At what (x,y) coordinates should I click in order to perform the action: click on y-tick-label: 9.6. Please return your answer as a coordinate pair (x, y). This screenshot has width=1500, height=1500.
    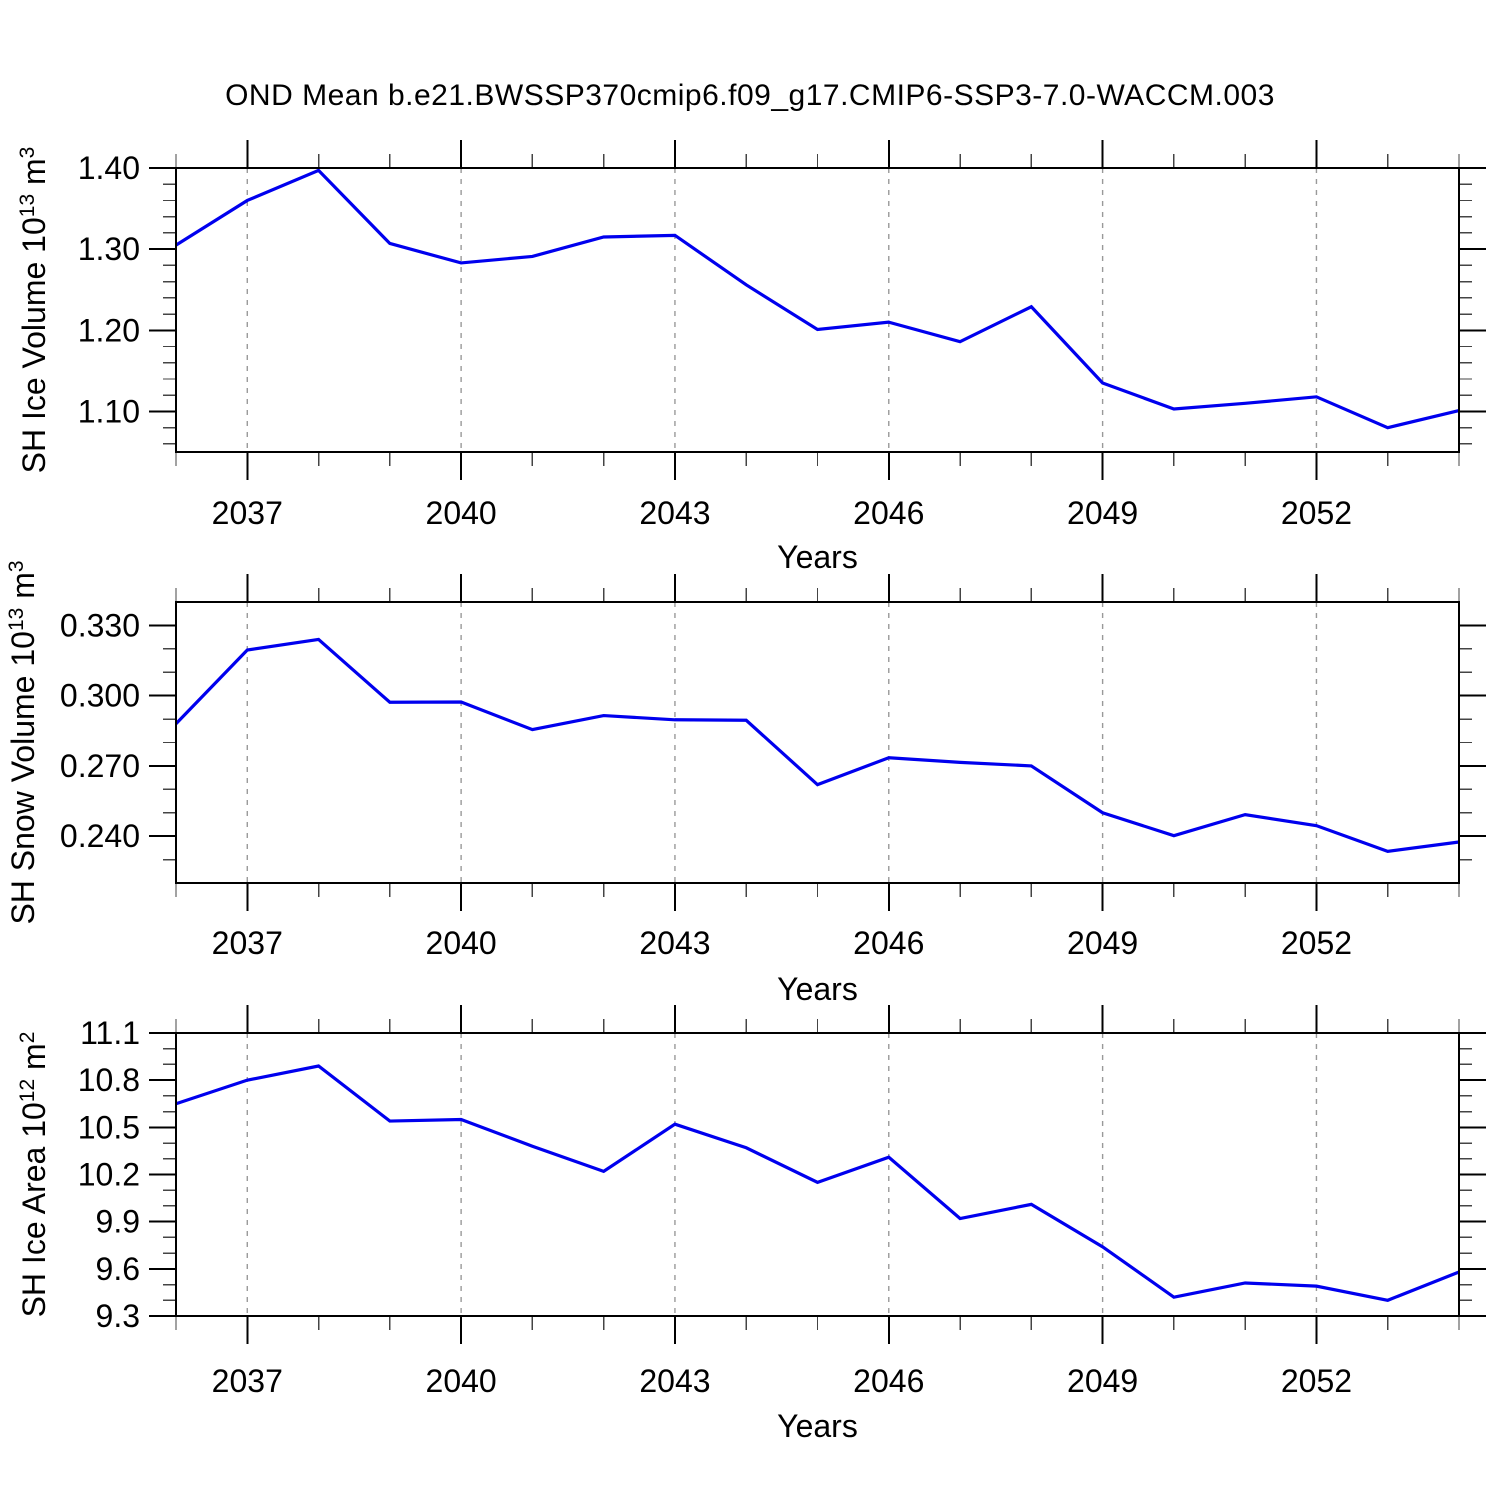
    Looking at the image, I should click on (118, 1269).